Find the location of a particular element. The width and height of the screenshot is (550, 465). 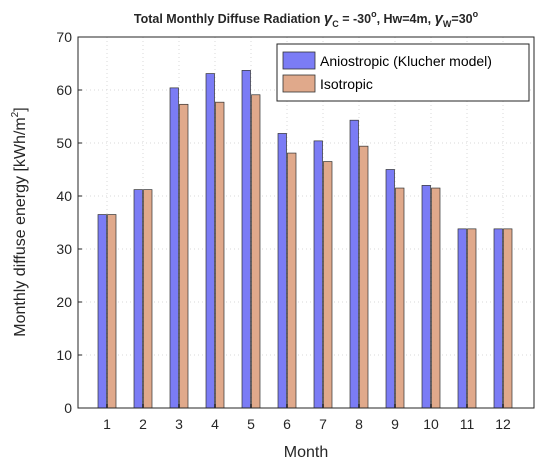

y-tick-label: 20 is located at coordinates (64, 302).